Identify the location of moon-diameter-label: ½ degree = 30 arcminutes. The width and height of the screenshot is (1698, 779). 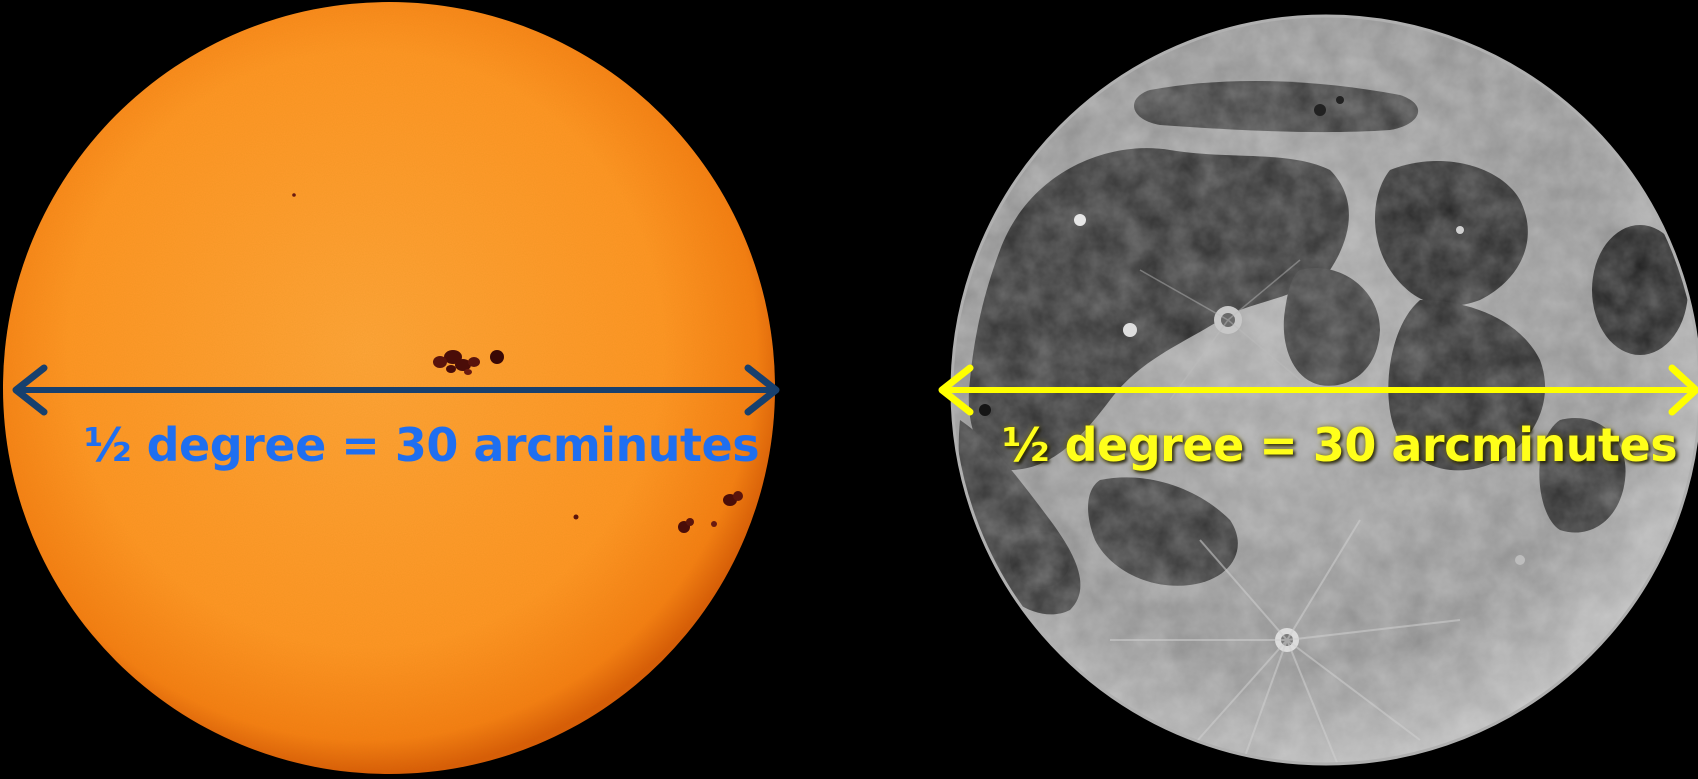
(1340, 445).